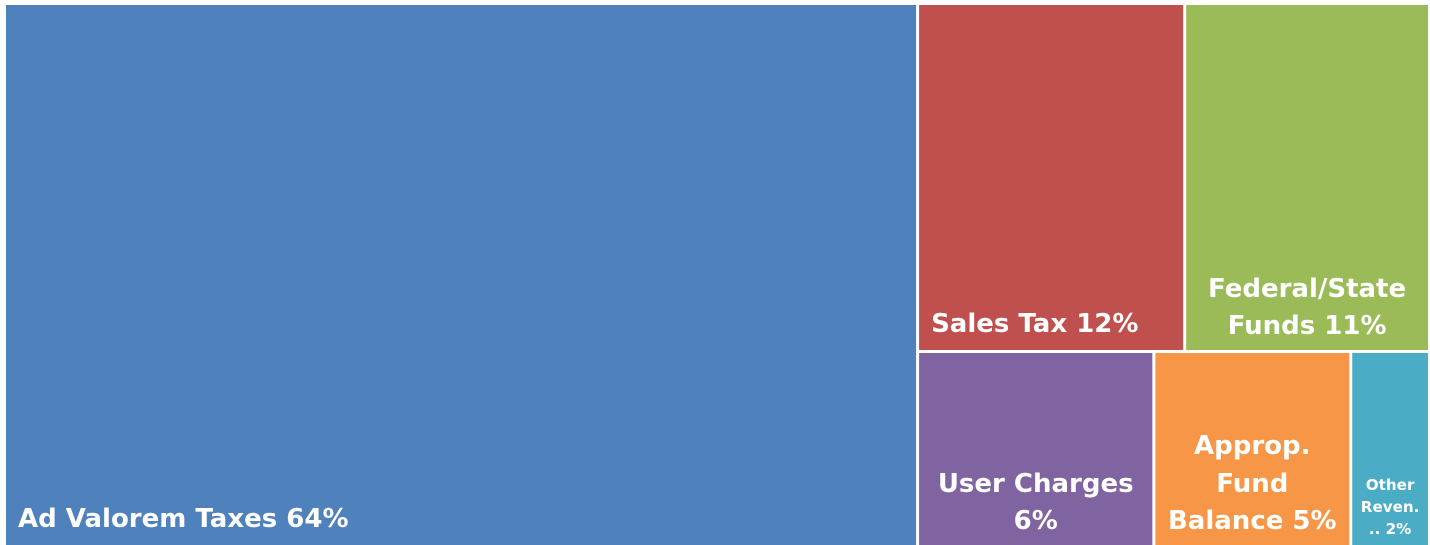 This screenshot has height=545, width=1430. I want to click on tile-text: Sales Tax 12%, so click(1052, 325).